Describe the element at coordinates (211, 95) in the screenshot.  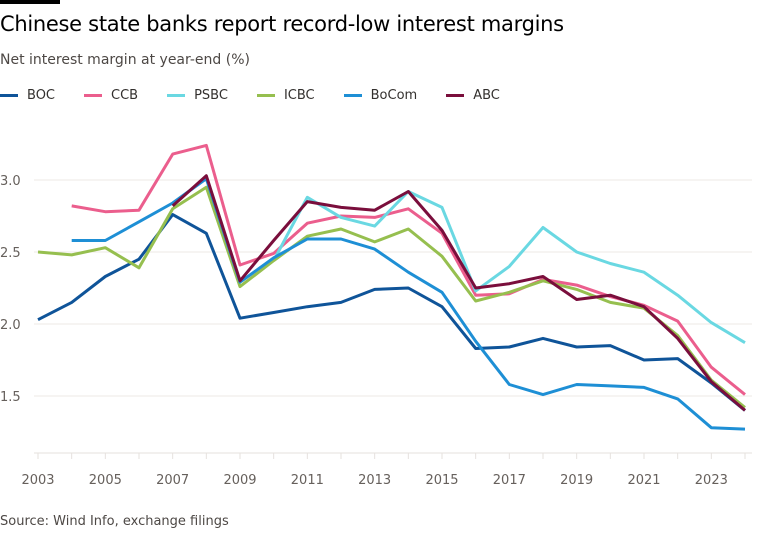
I see `legend-label: PSBC` at that location.